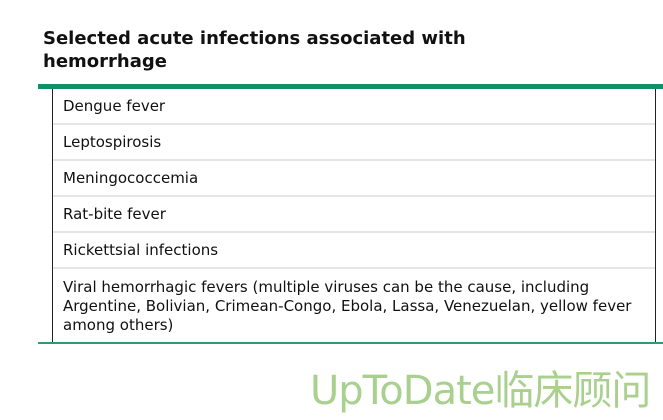 This screenshot has width=663, height=420. What do you see at coordinates (354, 179) in the screenshot?
I see `table-row: Meningococcemia` at bounding box center [354, 179].